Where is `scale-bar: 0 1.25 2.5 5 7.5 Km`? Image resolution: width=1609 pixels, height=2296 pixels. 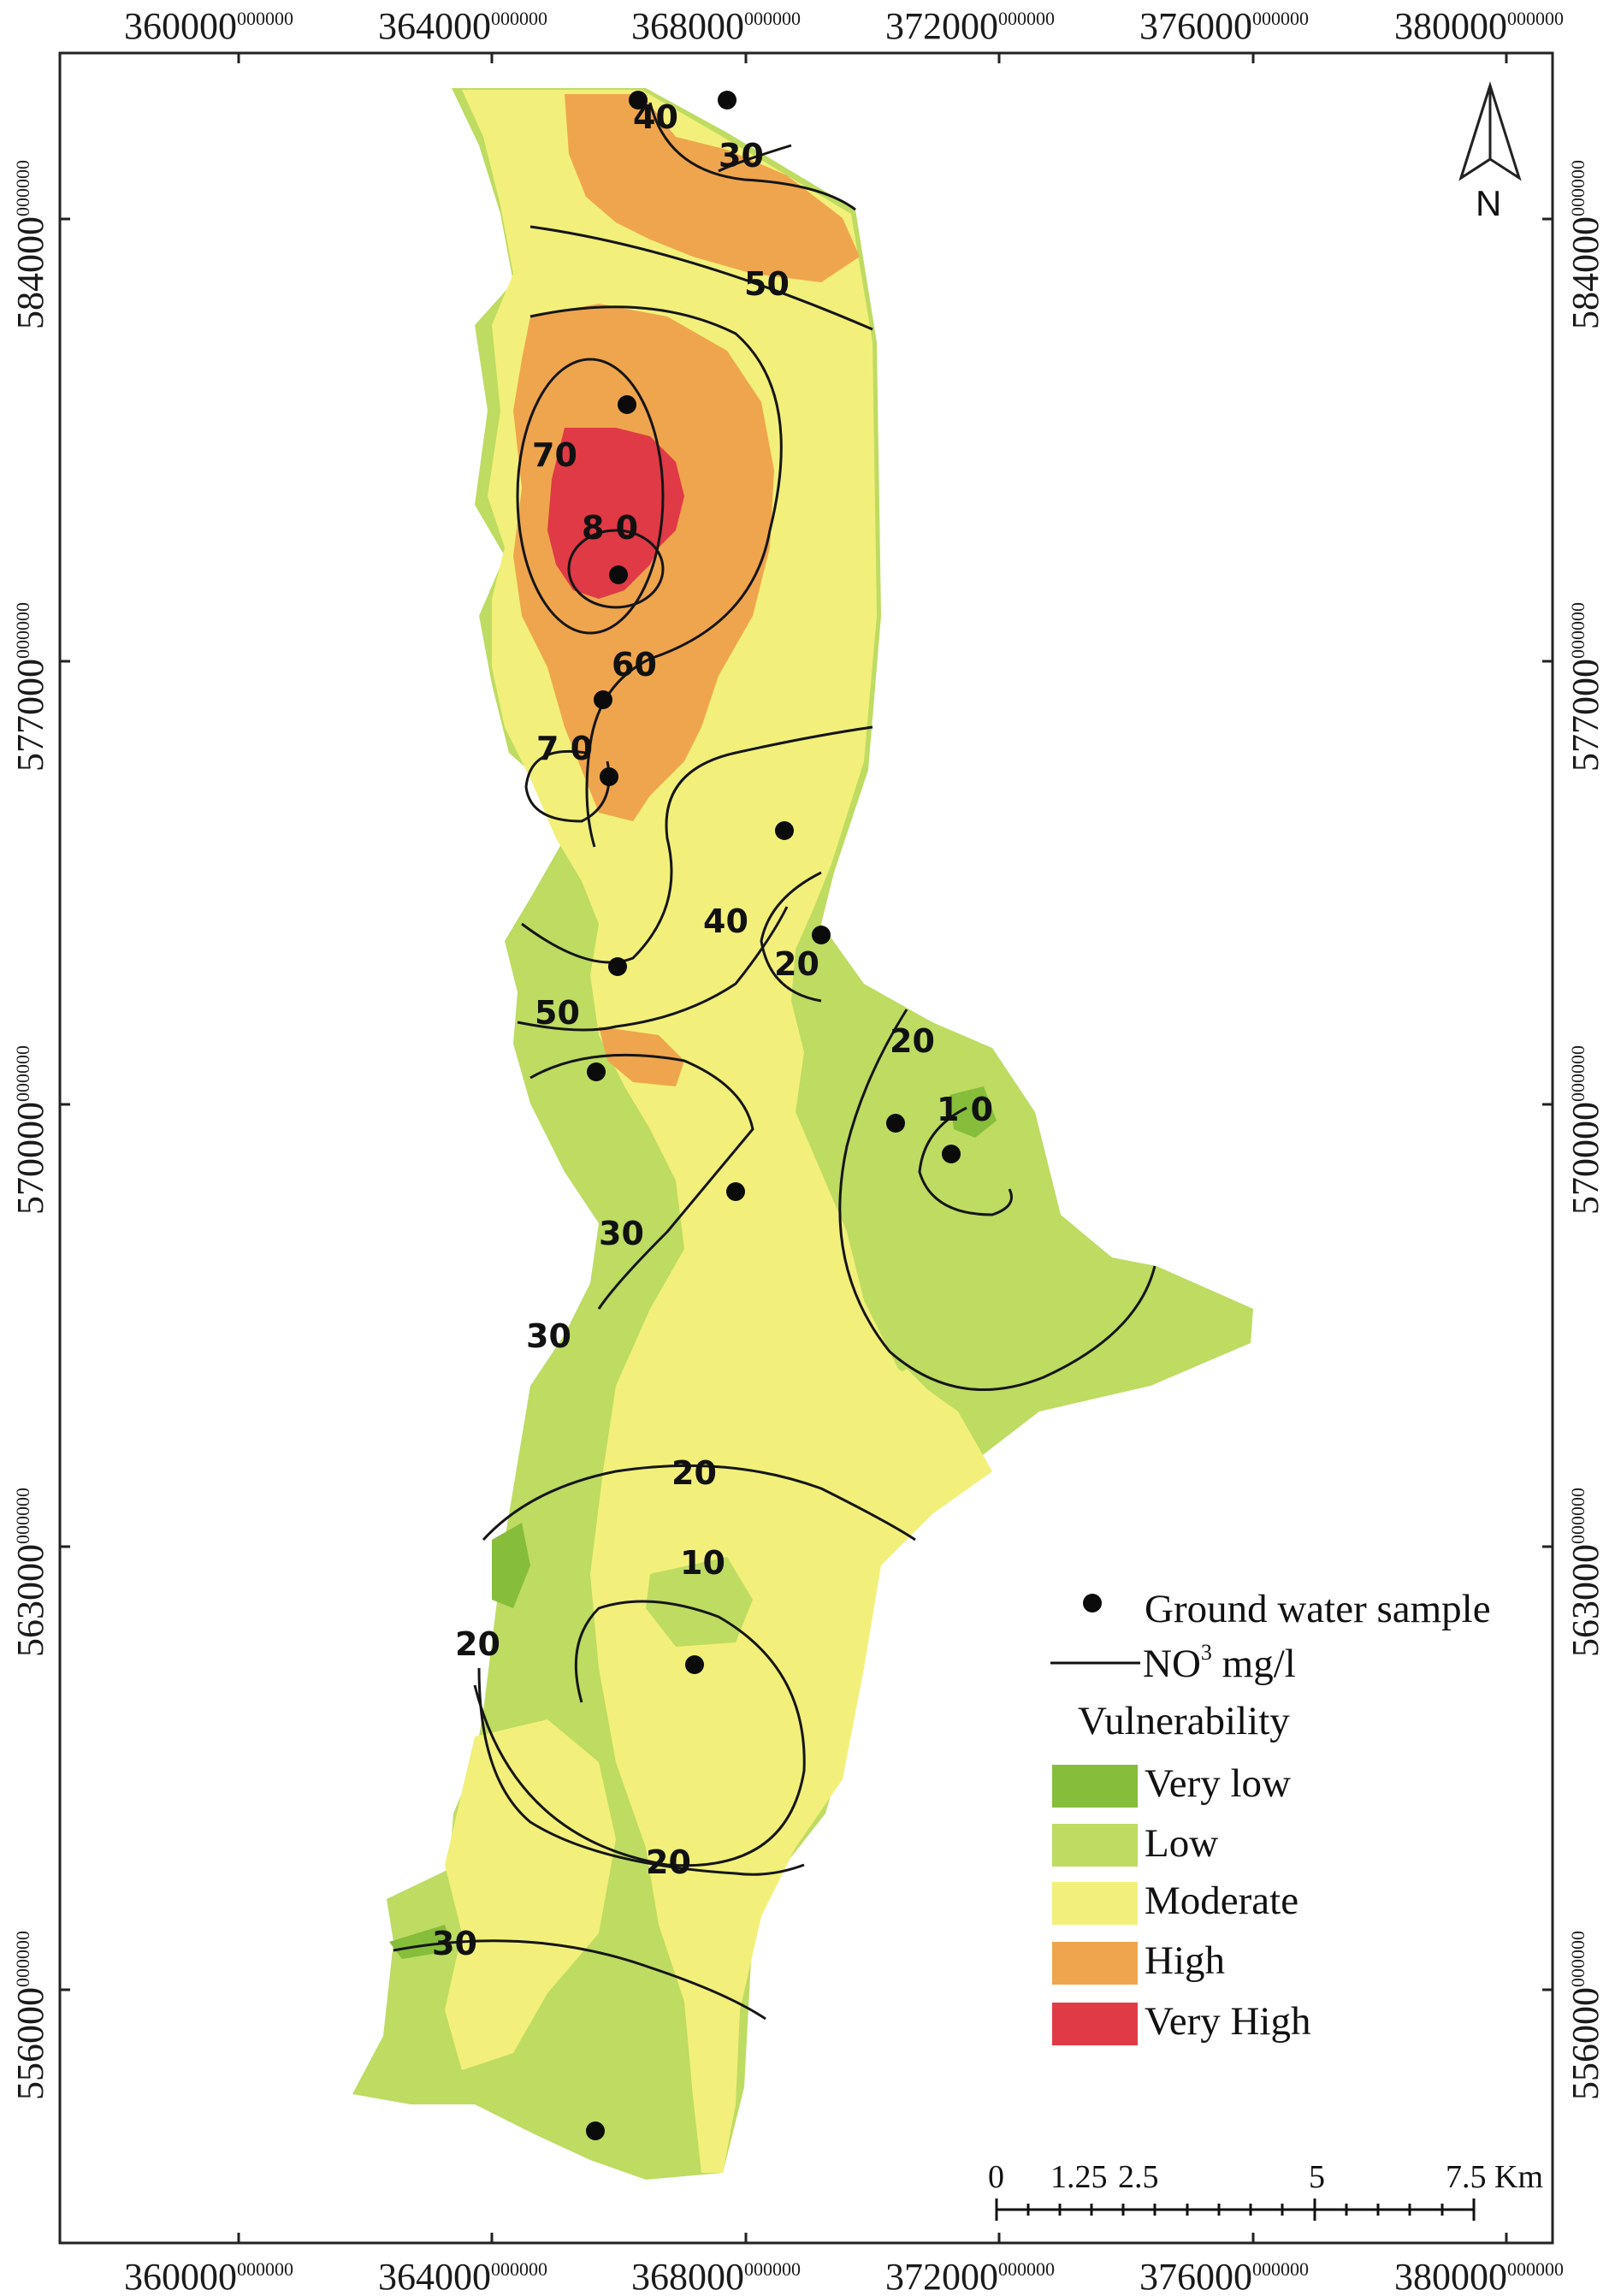
scale-bar: 0 1.25 2.5 5 7.5 Km is located at coordinates (1265, 2190).